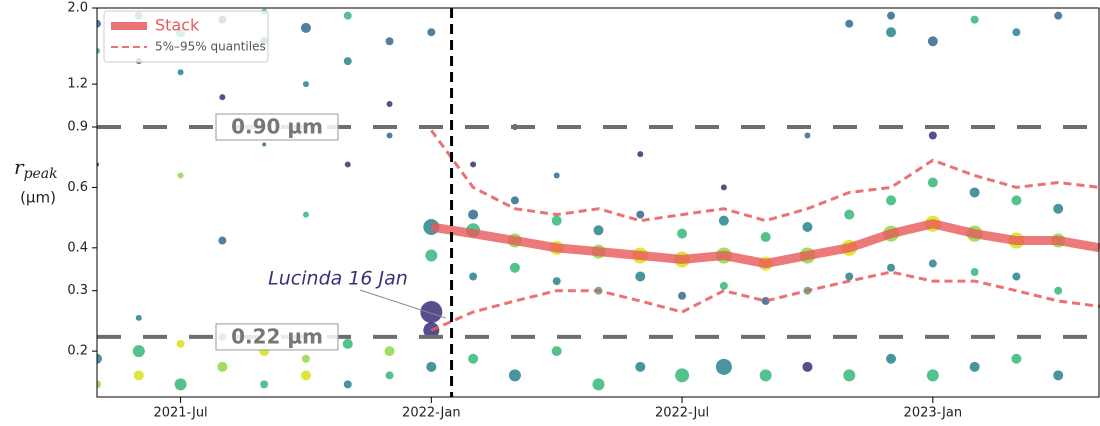  Describe the element at coordinates (177, 25) in the screenshot. I see `legend-label: Stack` at that location.